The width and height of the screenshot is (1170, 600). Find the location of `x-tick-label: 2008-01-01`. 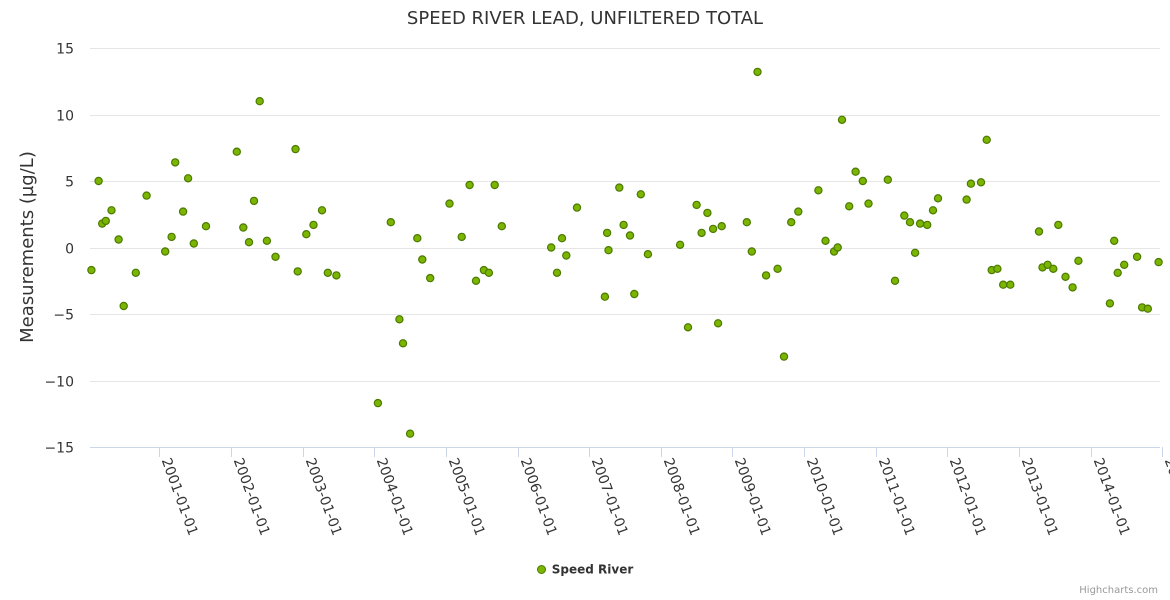

x-tick-label: 2008-01-01 is located at coordinates (681, 497).